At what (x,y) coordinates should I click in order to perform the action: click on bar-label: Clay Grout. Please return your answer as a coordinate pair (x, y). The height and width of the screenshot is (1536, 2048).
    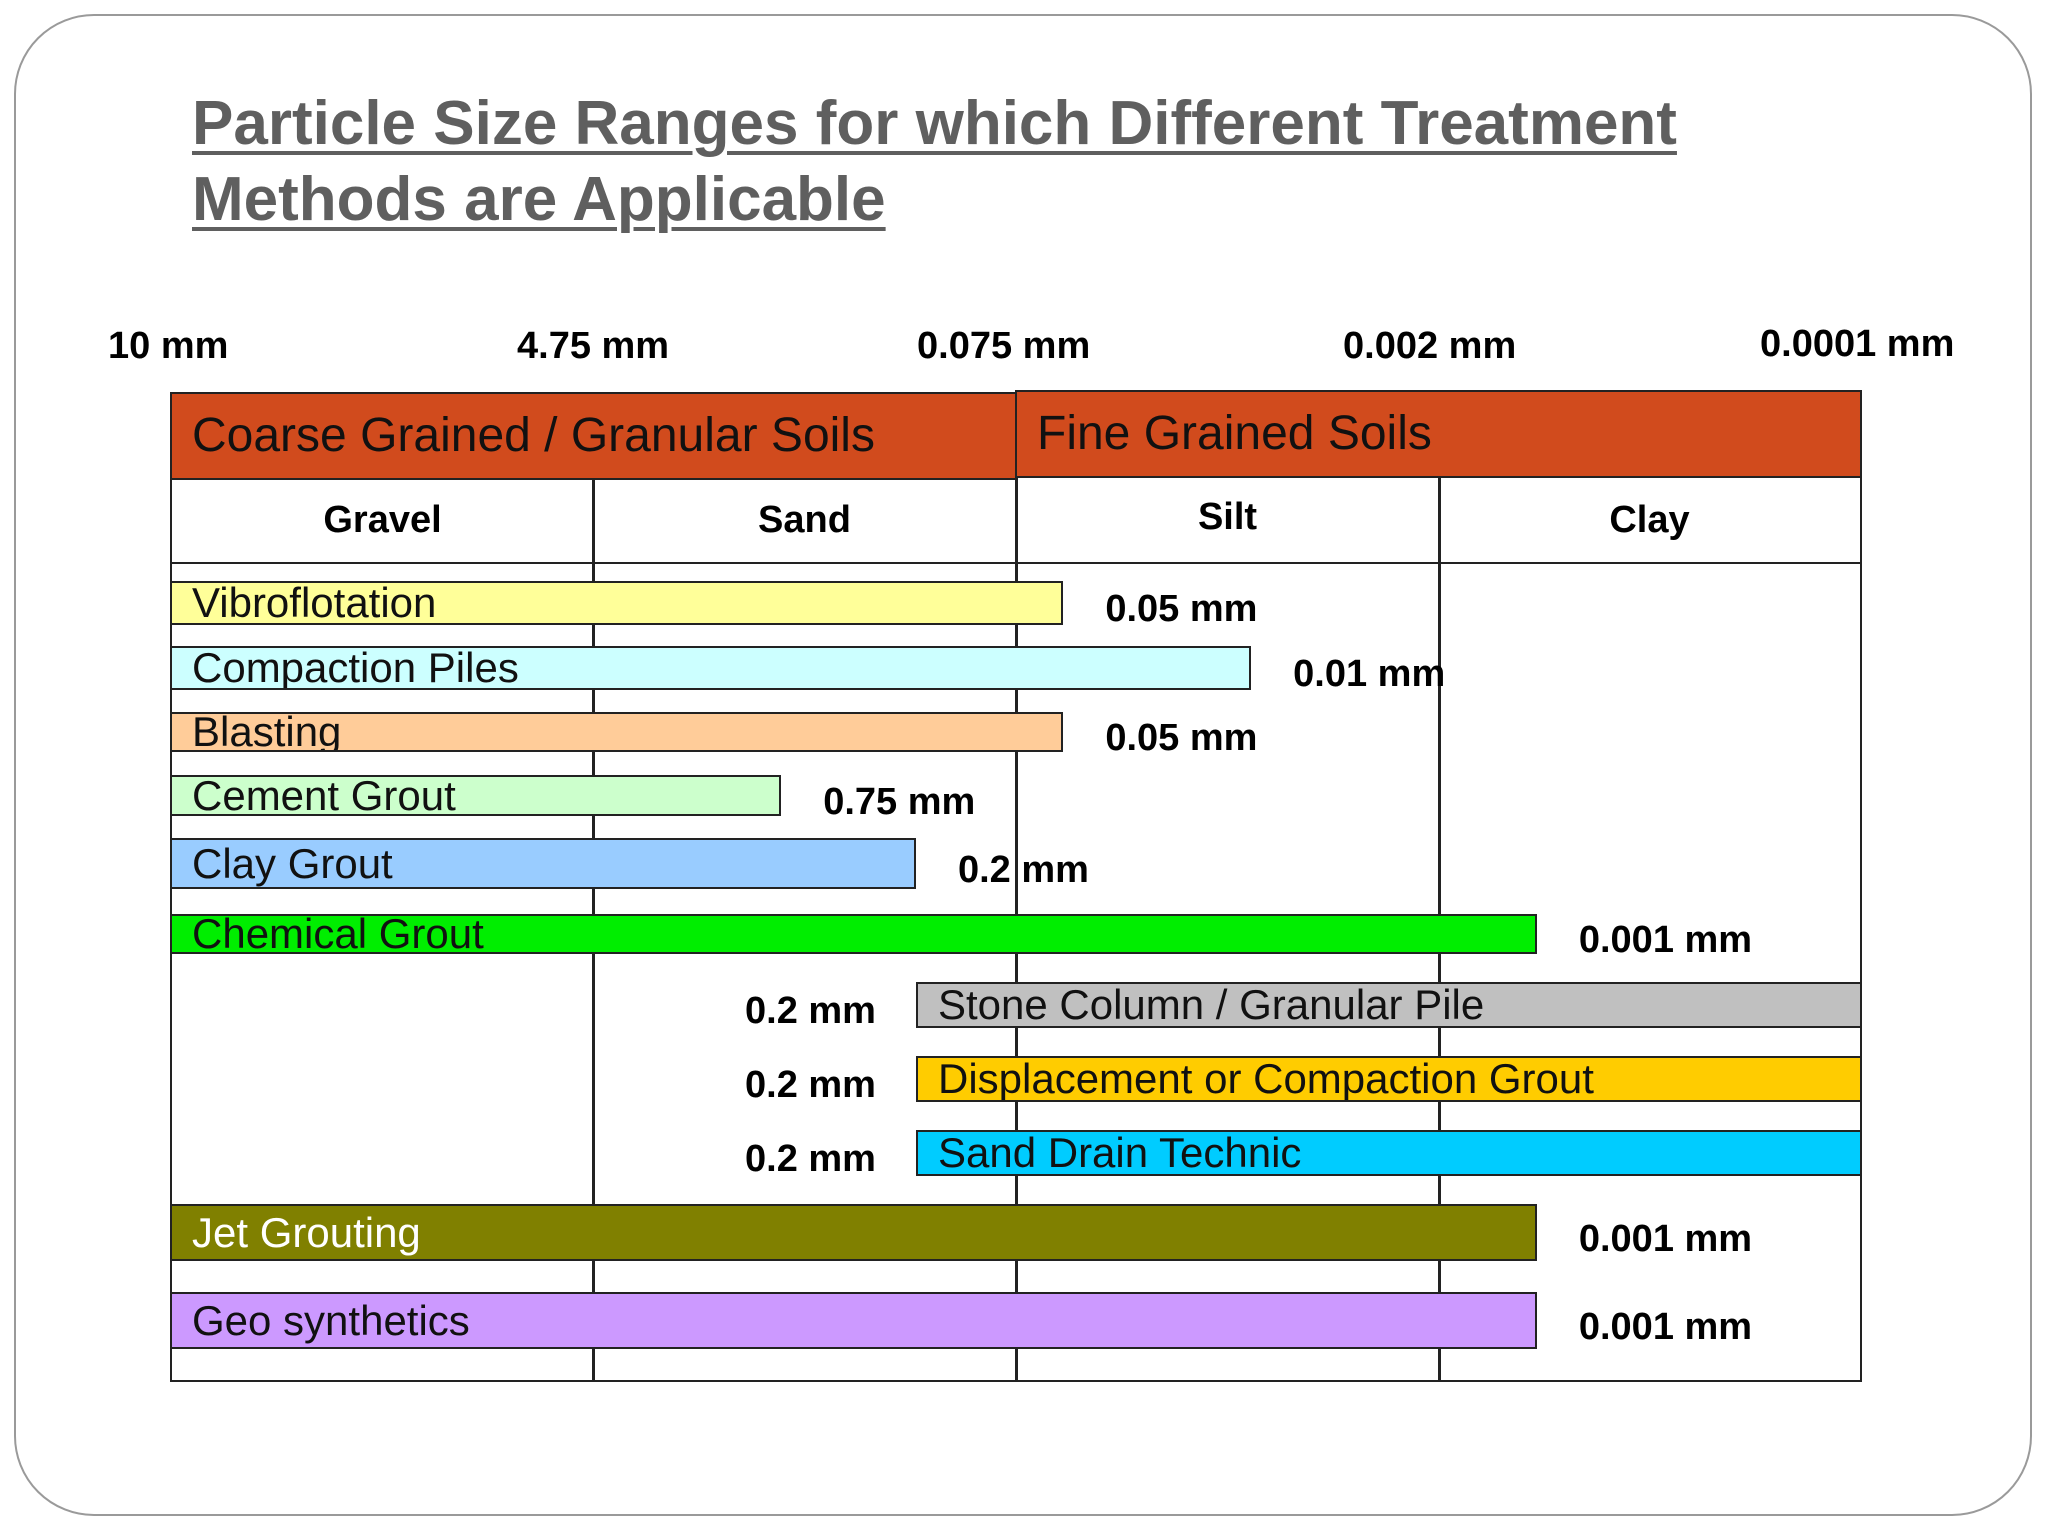
    Looking at the image, I should click on (292, 863).